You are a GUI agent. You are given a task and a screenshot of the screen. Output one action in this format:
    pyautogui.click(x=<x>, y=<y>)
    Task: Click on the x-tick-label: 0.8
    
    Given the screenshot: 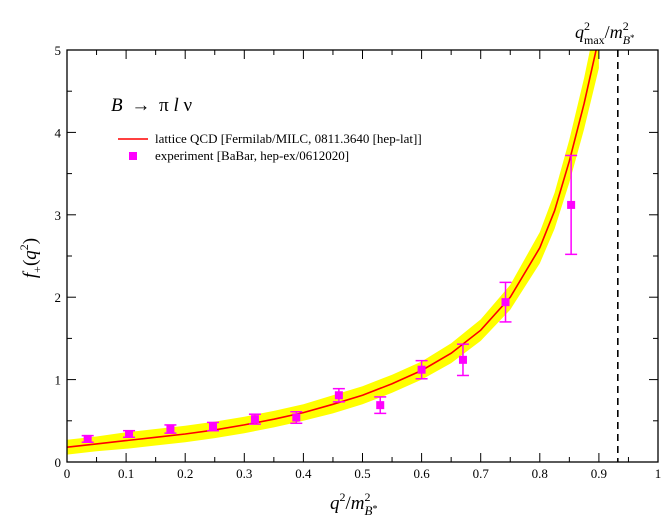 What is the action you would take?
    pyautogui.click(x=540, y=473)
    